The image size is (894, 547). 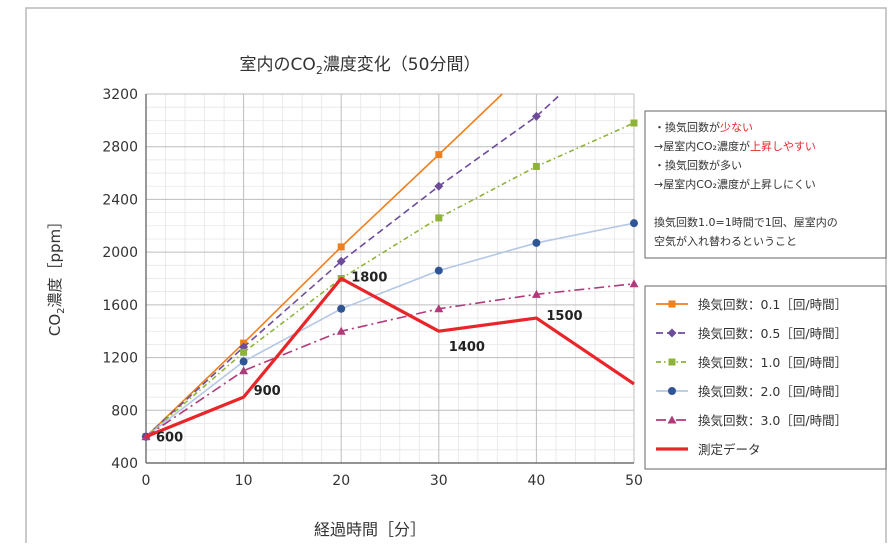 What do you see at coordinates (120, 306) in the screenshot?
I see `y-tick-label: 1600` at bounding box center [120, 306].